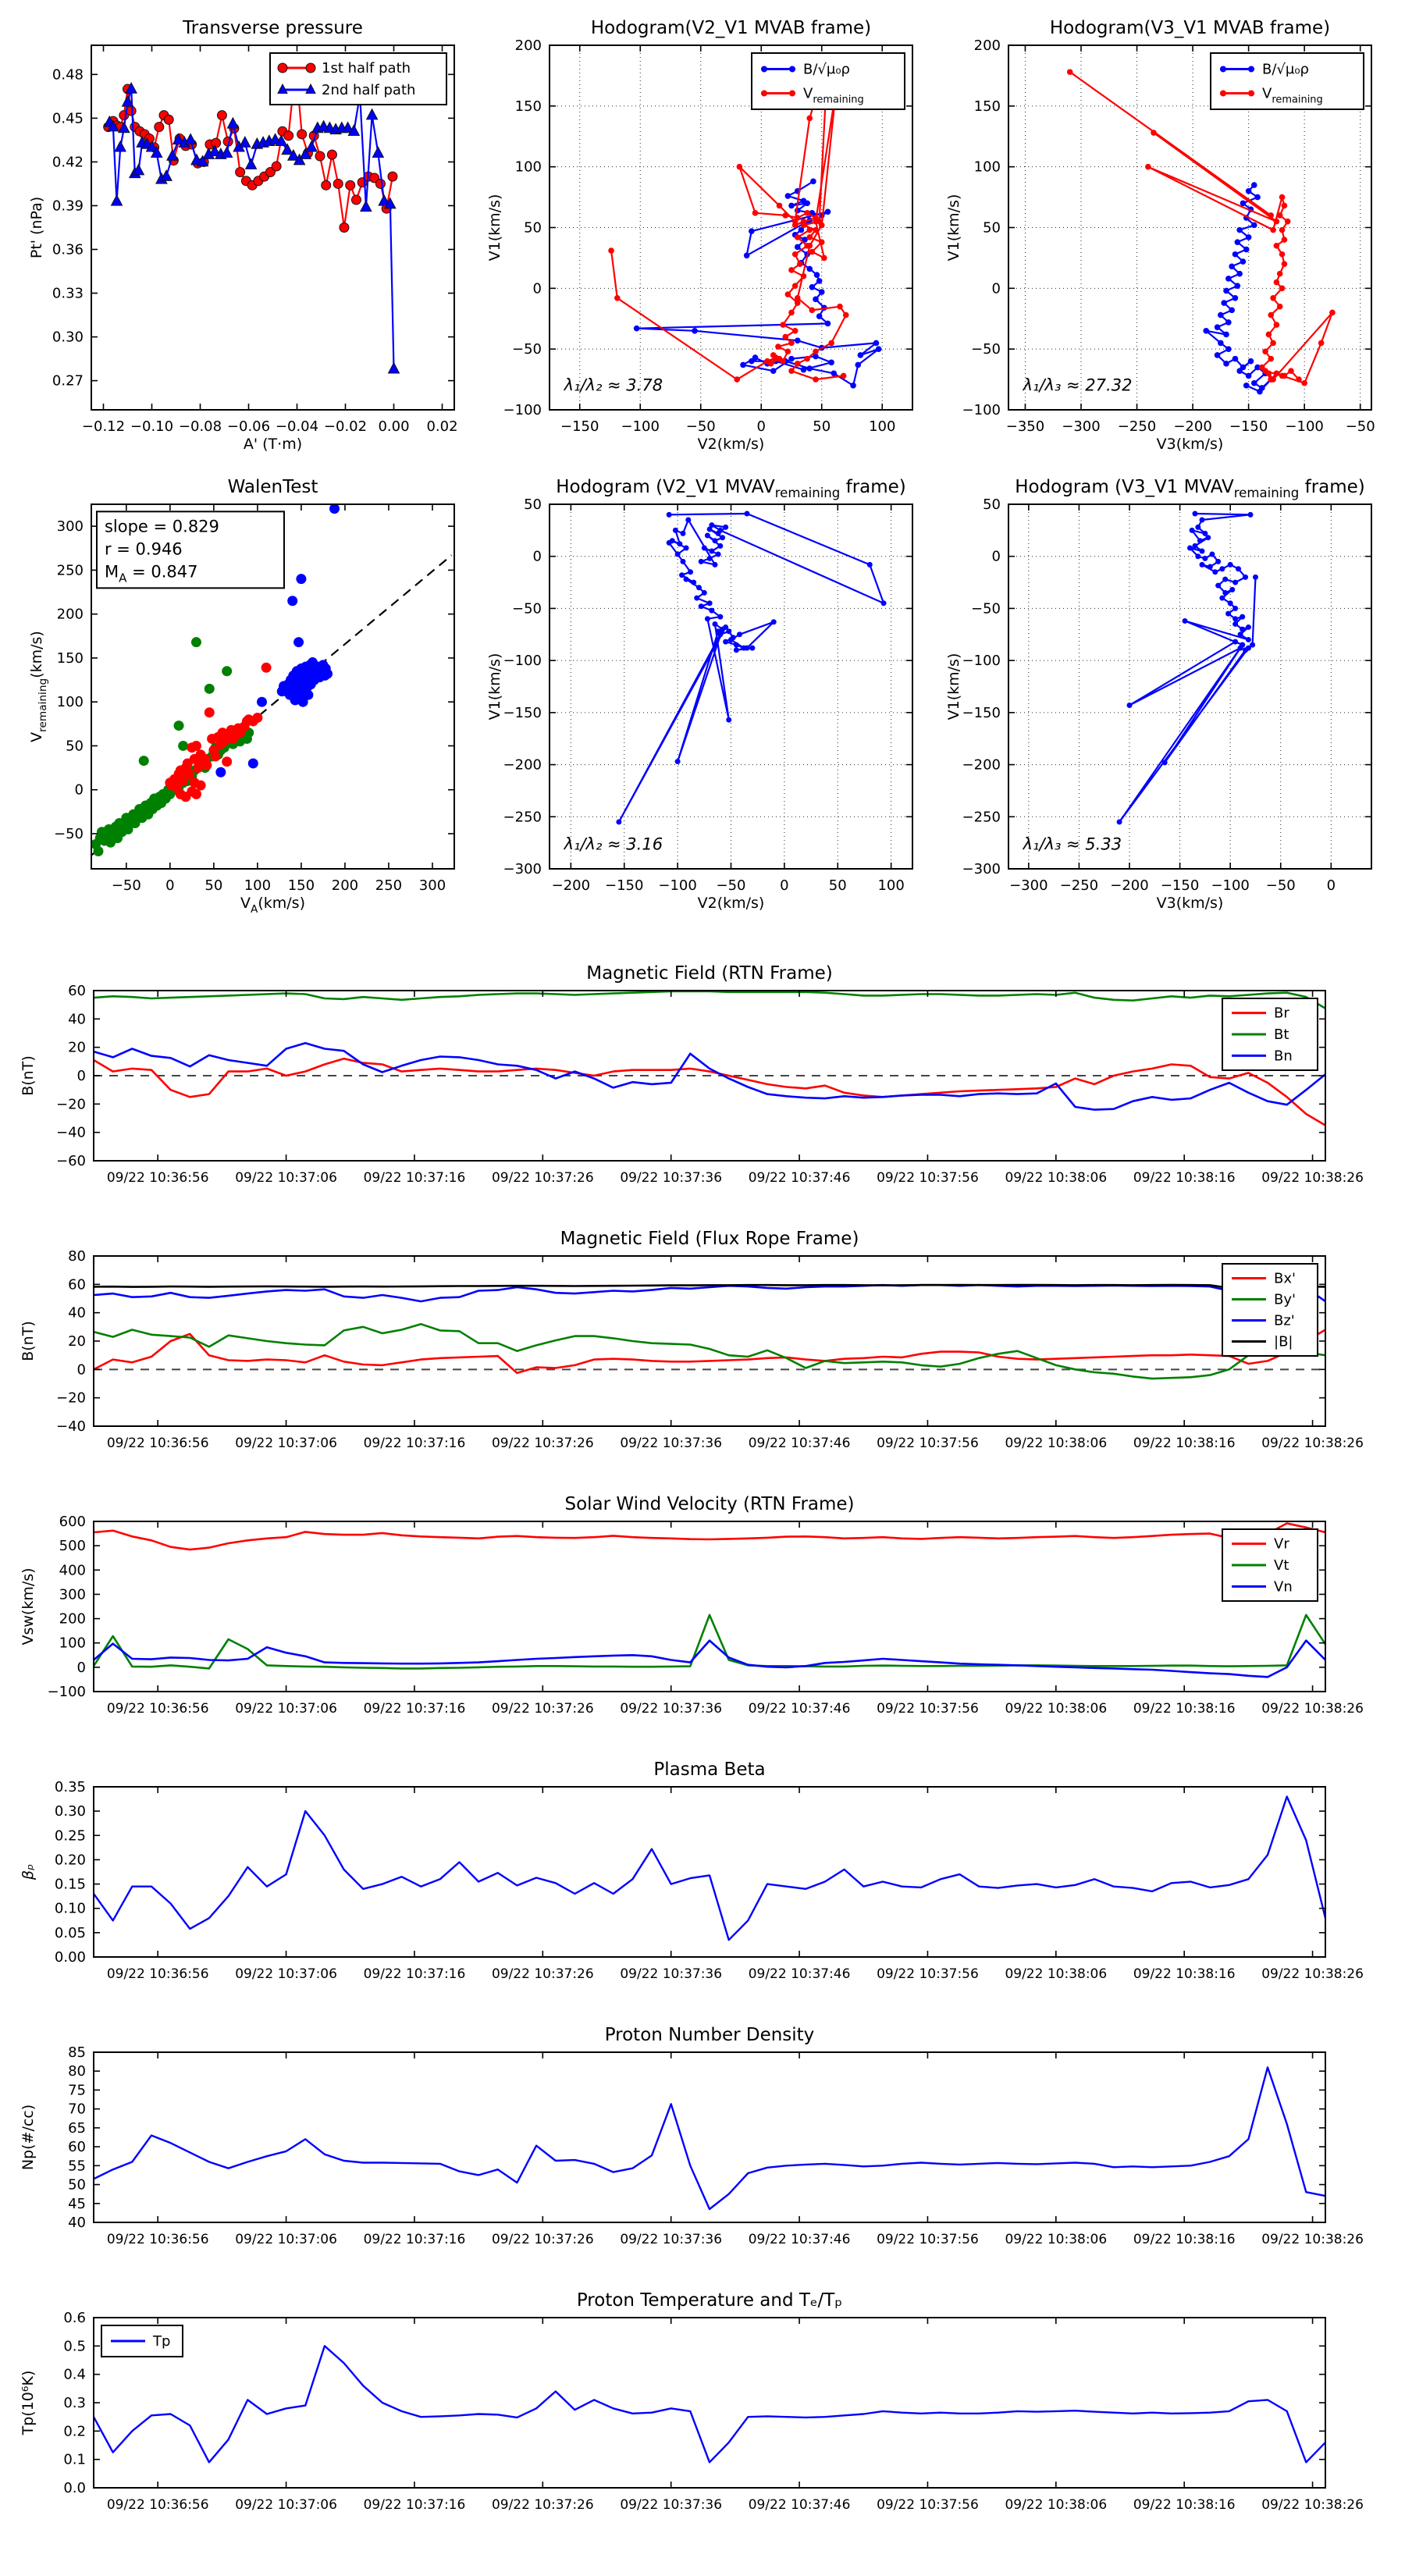 This screenshot has width=1405, height=2576. What do you see at coordinates (1201, 227) in the screenshot?
I see `series-V-remaining` at bounding box center [1201, 227].